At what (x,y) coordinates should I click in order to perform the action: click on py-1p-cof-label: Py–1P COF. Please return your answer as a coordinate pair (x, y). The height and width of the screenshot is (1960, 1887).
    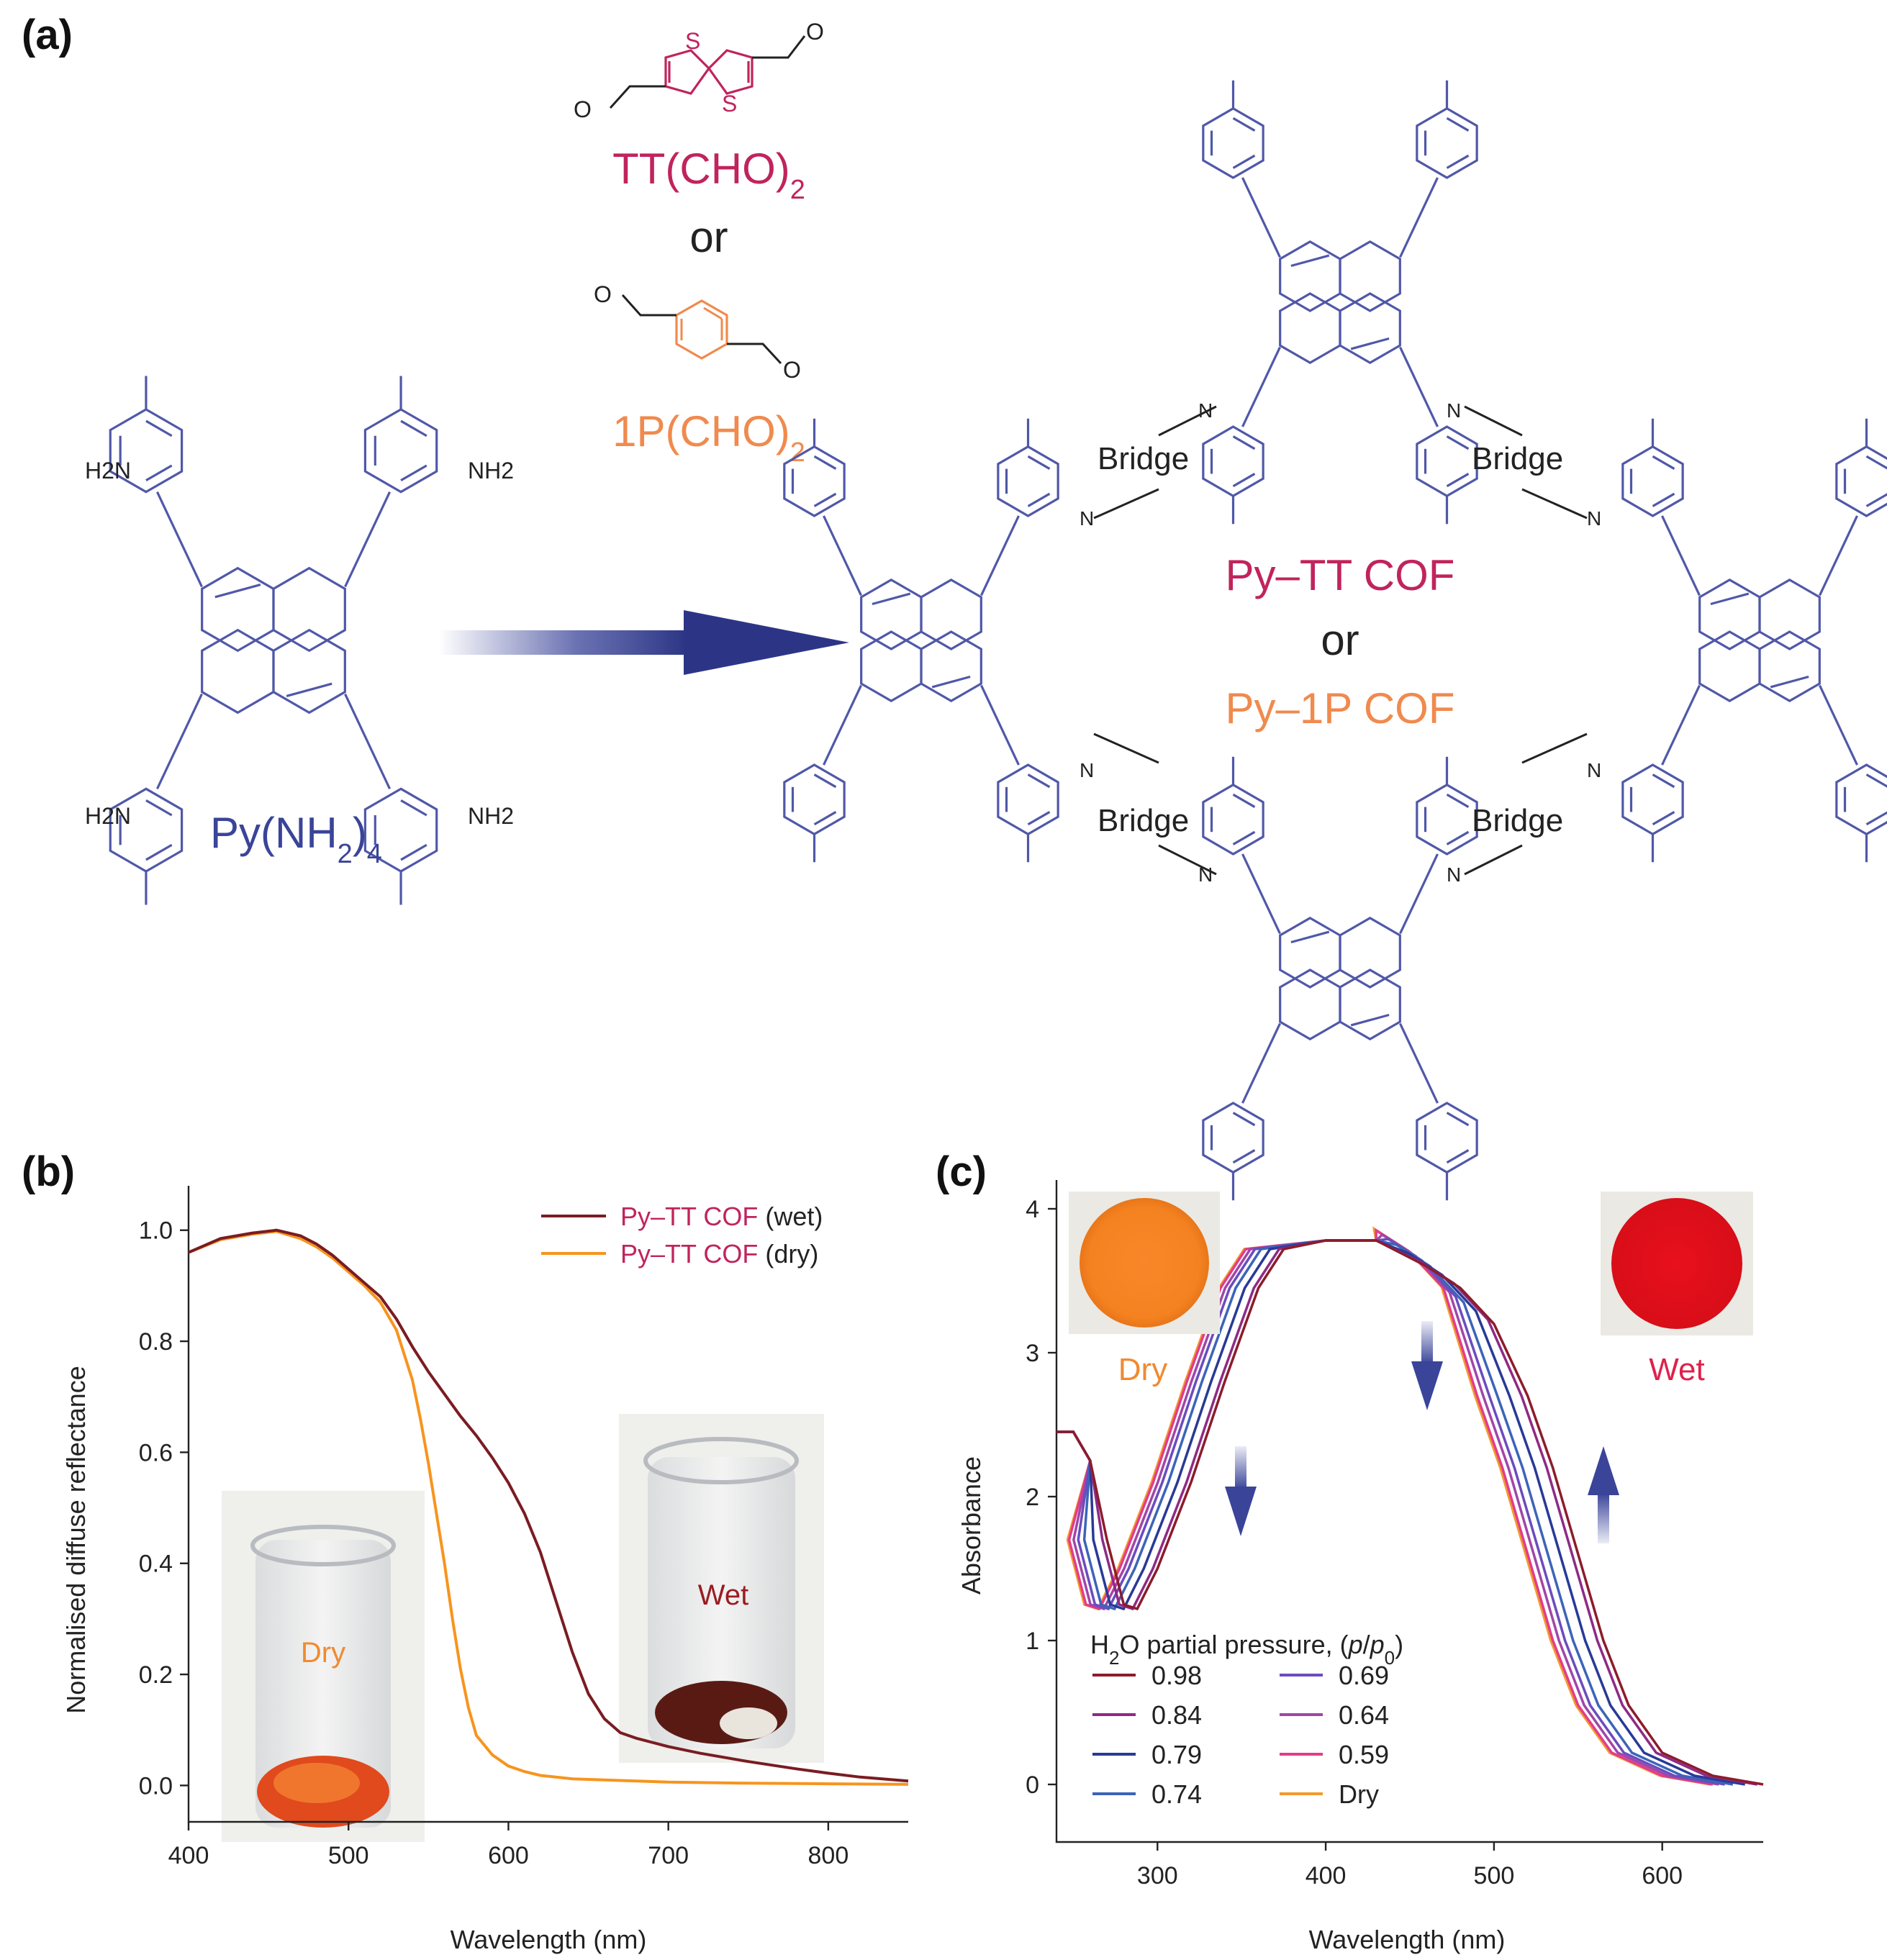
    Looking at the image, I should click on (1339, 708).